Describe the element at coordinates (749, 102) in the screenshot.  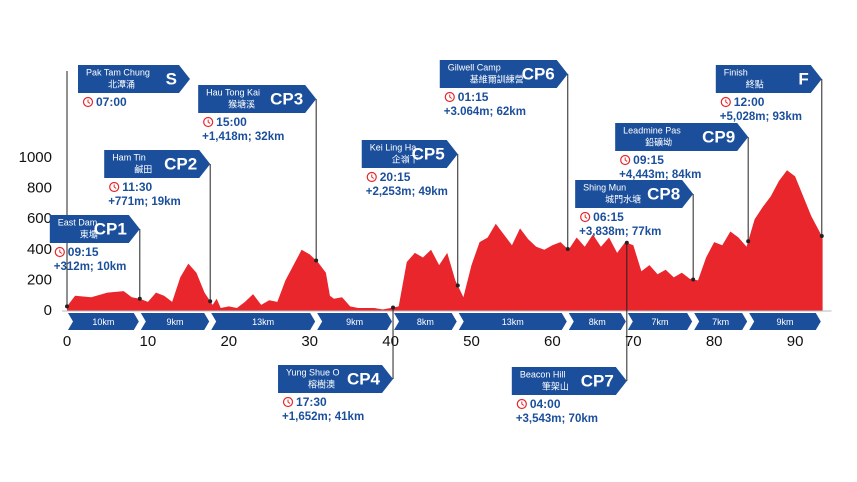
I see `checkpoint-time: 12:00` at that location.